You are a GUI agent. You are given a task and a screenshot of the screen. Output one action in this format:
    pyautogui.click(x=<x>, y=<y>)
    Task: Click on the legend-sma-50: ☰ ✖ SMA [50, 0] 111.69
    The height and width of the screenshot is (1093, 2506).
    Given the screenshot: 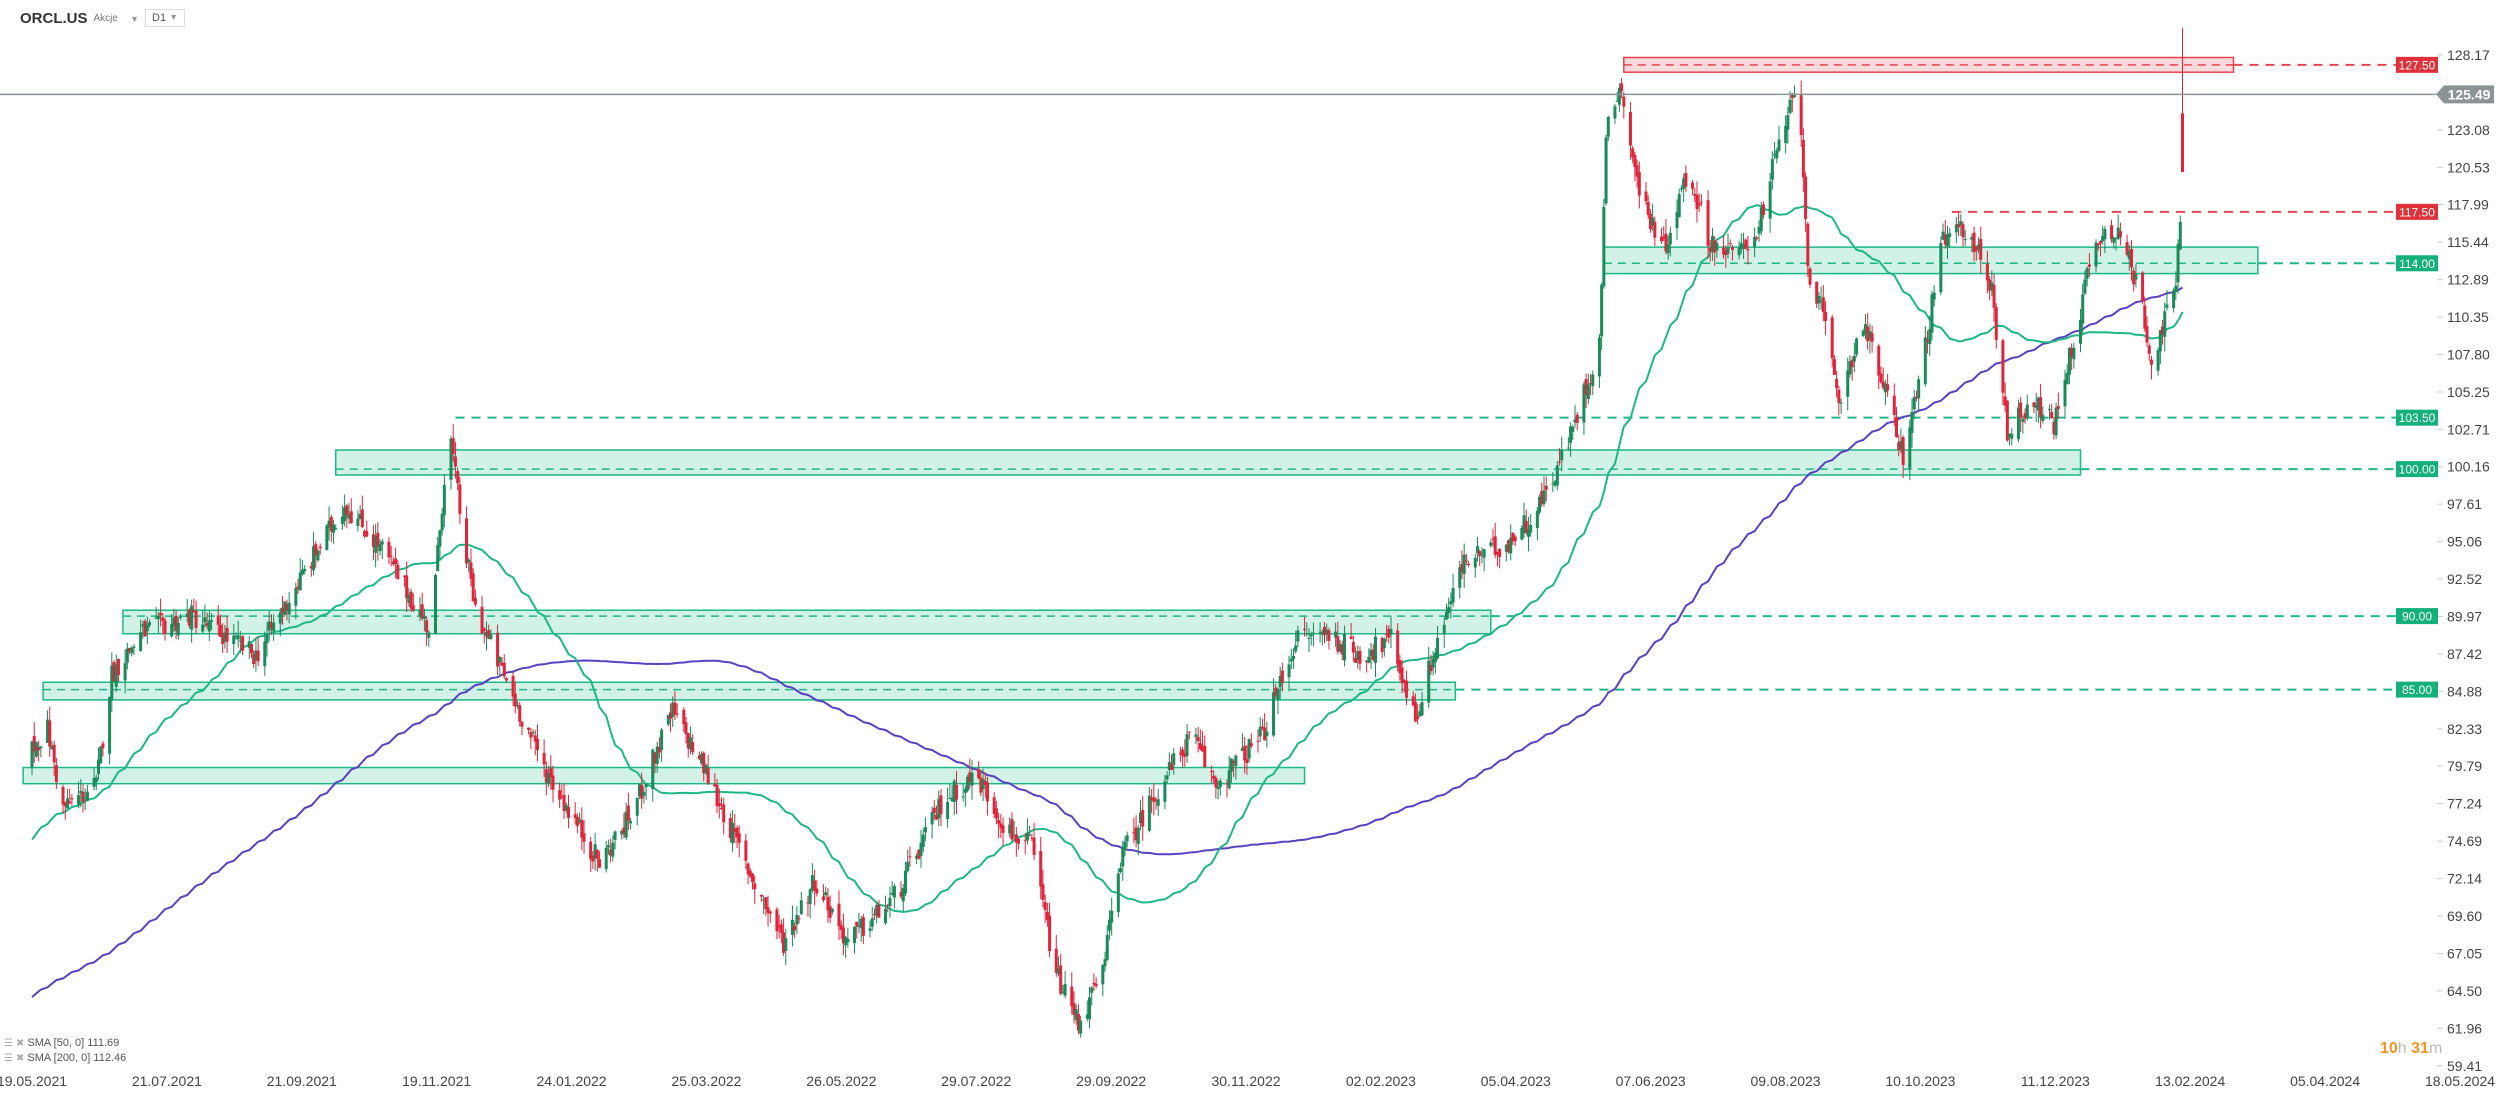 What is the action you would take?
    pyautogui.click(x=61, y=1043)
    